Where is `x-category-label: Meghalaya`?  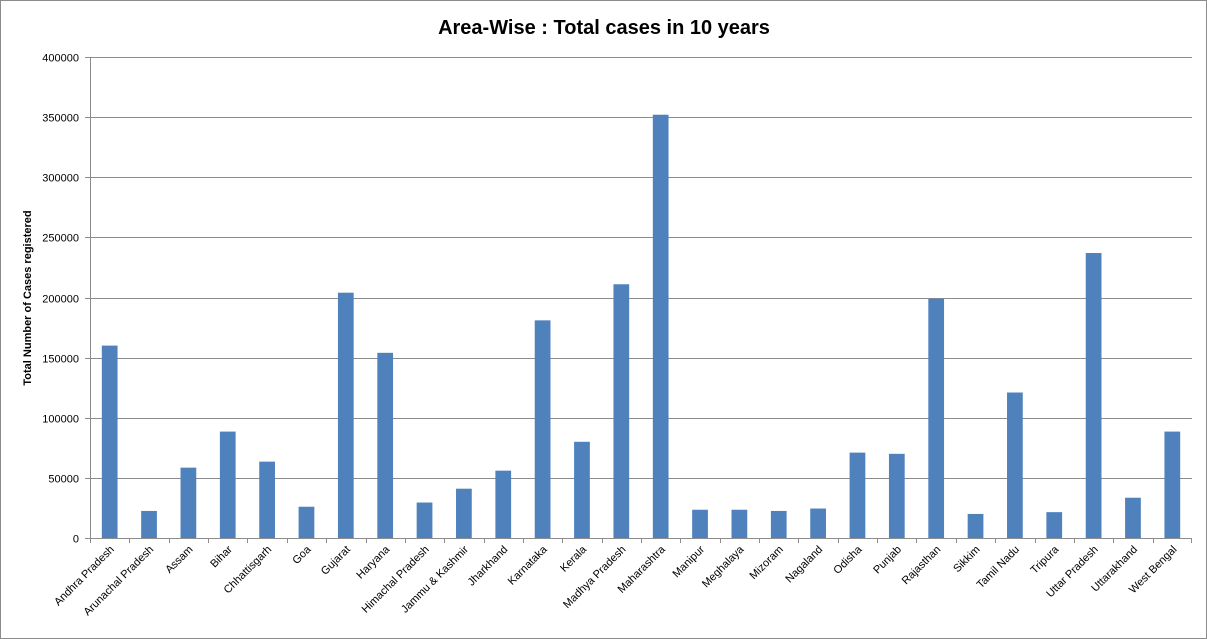 x-category-label: Meghalaya is located at coordinates (723, 566).